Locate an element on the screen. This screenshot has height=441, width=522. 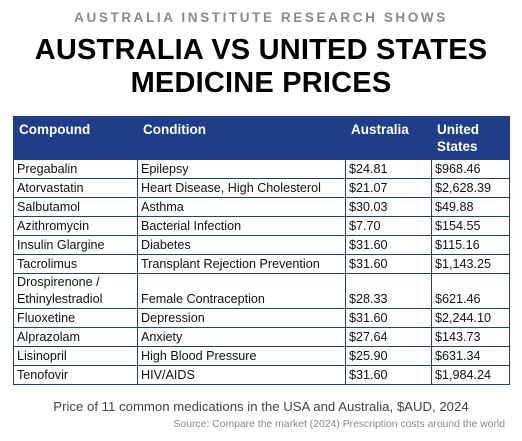
compound-cell: Atorvastatin is located at coordinates (75, 188).